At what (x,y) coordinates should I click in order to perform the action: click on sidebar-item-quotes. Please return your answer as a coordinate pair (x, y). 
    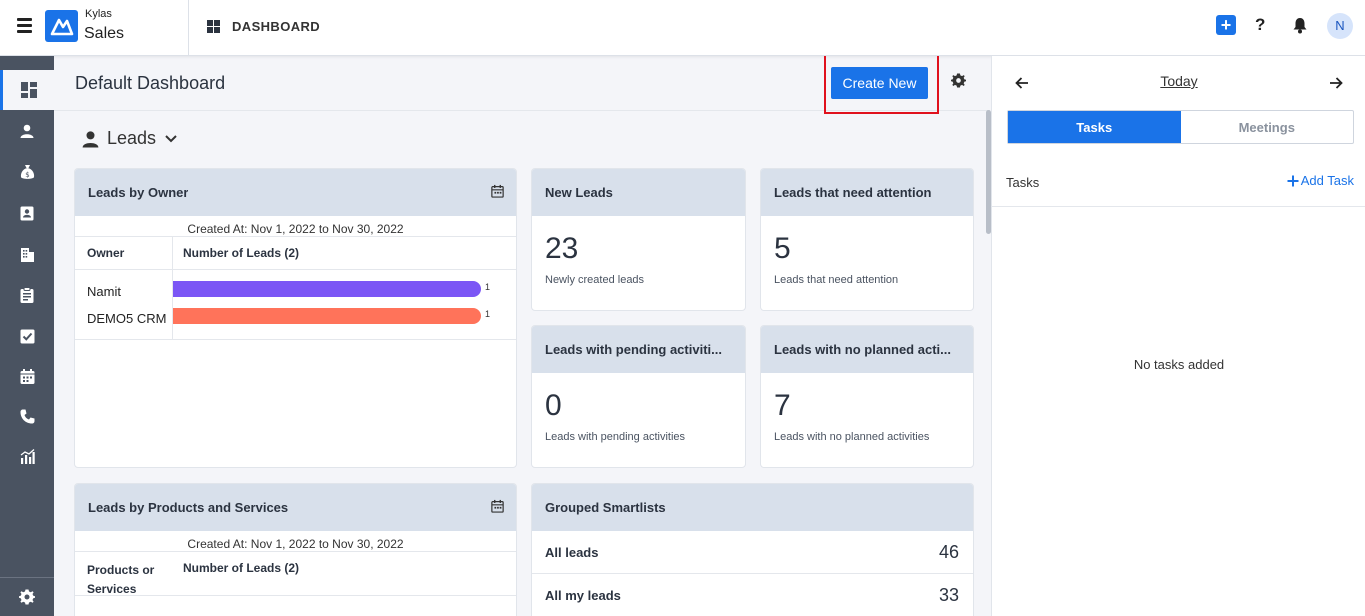
    Looking at the image, I should click on (27, 295).